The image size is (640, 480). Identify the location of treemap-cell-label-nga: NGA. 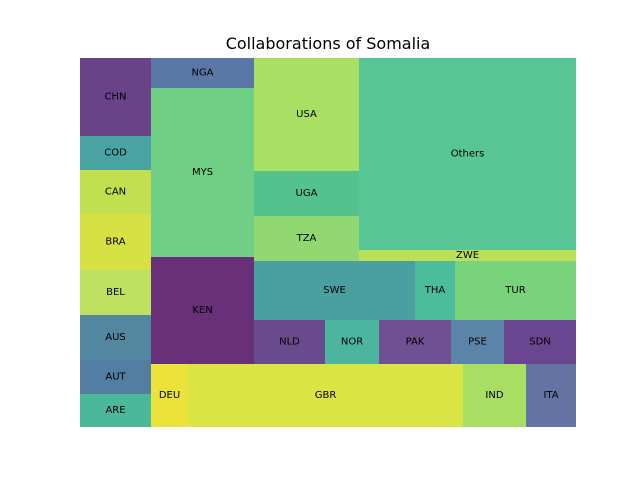
(202, 73).